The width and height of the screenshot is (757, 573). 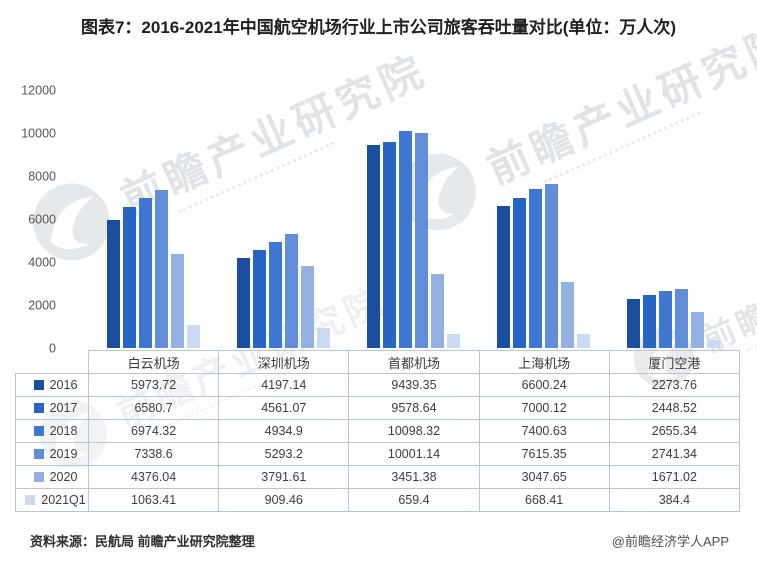 I want to click on table-row: 2020 4376.04 3791.61 3451.38 3047.65 1671.02, so click(x=378, y=477).